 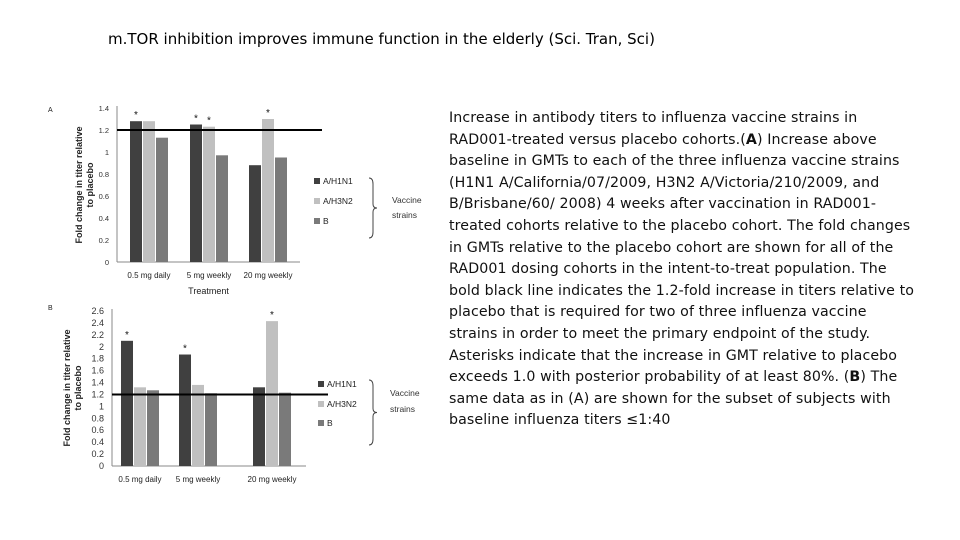 What do you see at coordinates (50, 308) in the screenshot?
I see `panel-letter: B` at bounding box center [50, 308].